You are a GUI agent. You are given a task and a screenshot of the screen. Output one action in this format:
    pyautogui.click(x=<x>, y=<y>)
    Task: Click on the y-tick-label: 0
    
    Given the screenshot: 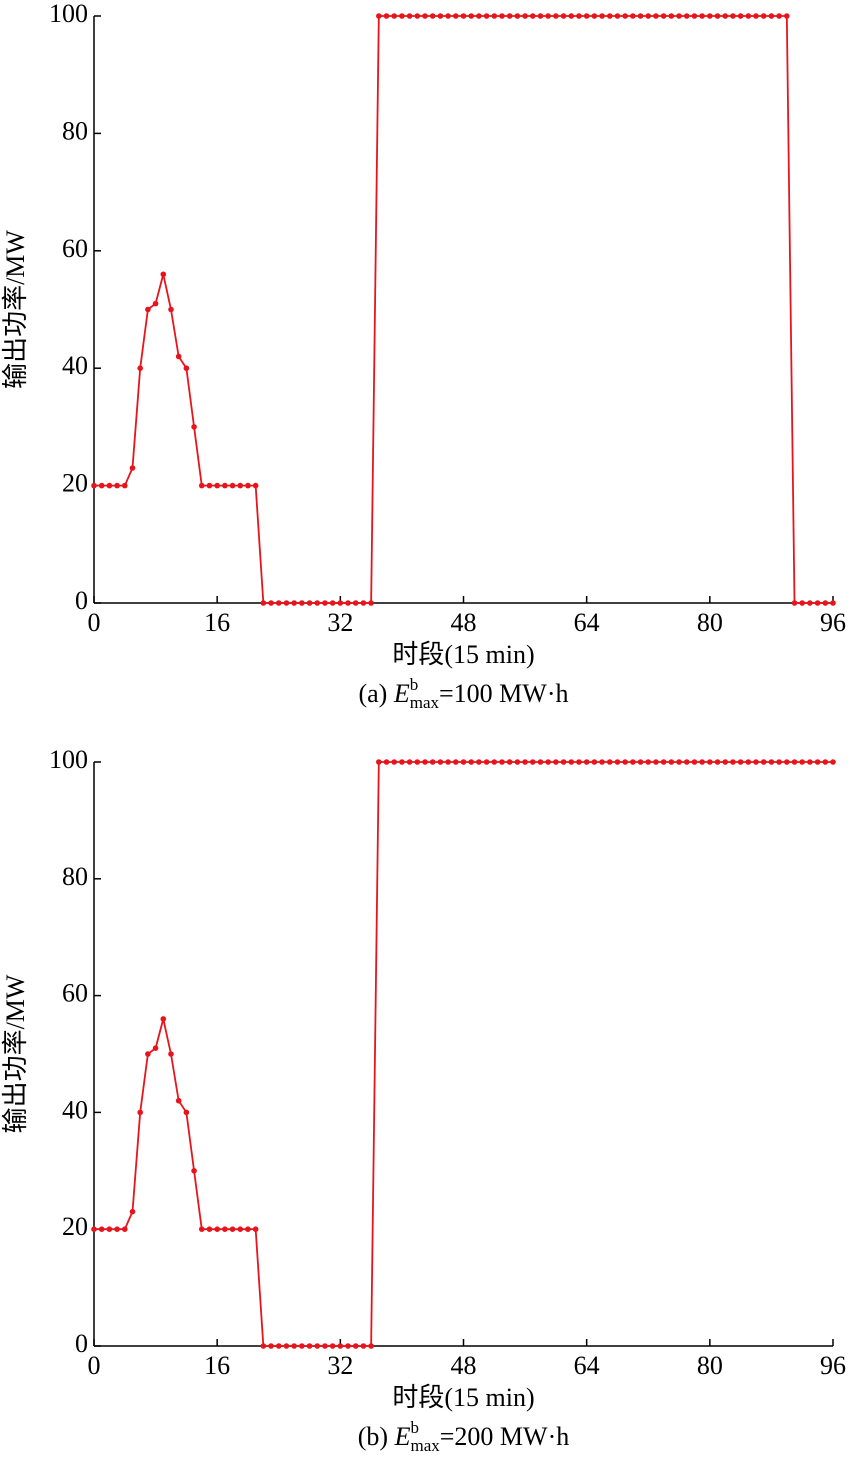 What is the action you would take?
    pyautogui.click(x=81, y=1343)
    